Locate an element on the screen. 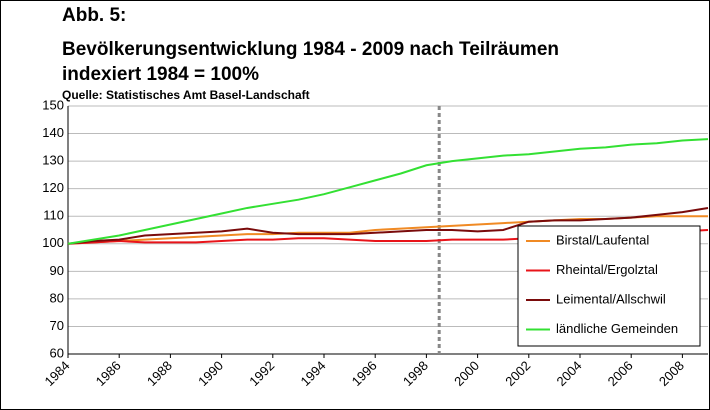 The height and width of the screenshot is (410, 710). y-tick-label: 60 is located at coordinates (57, 352).